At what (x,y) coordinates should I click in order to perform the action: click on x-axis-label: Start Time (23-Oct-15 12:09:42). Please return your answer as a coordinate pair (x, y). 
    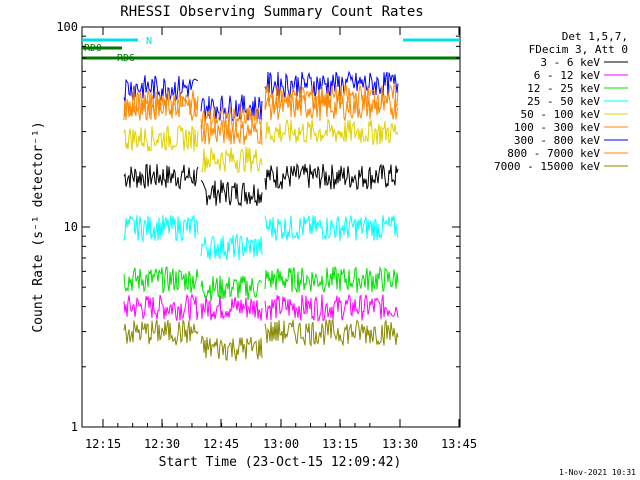
    Looking at the image, I should click on (280, 462).